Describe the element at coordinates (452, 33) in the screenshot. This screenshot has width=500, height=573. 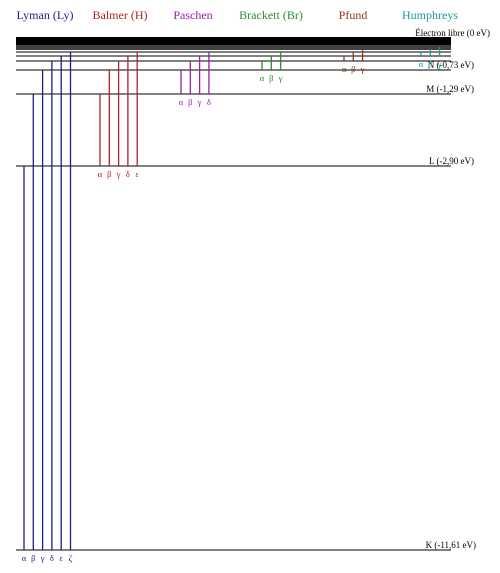
I see `level-label: Électron libre (0 eV)` at that location.